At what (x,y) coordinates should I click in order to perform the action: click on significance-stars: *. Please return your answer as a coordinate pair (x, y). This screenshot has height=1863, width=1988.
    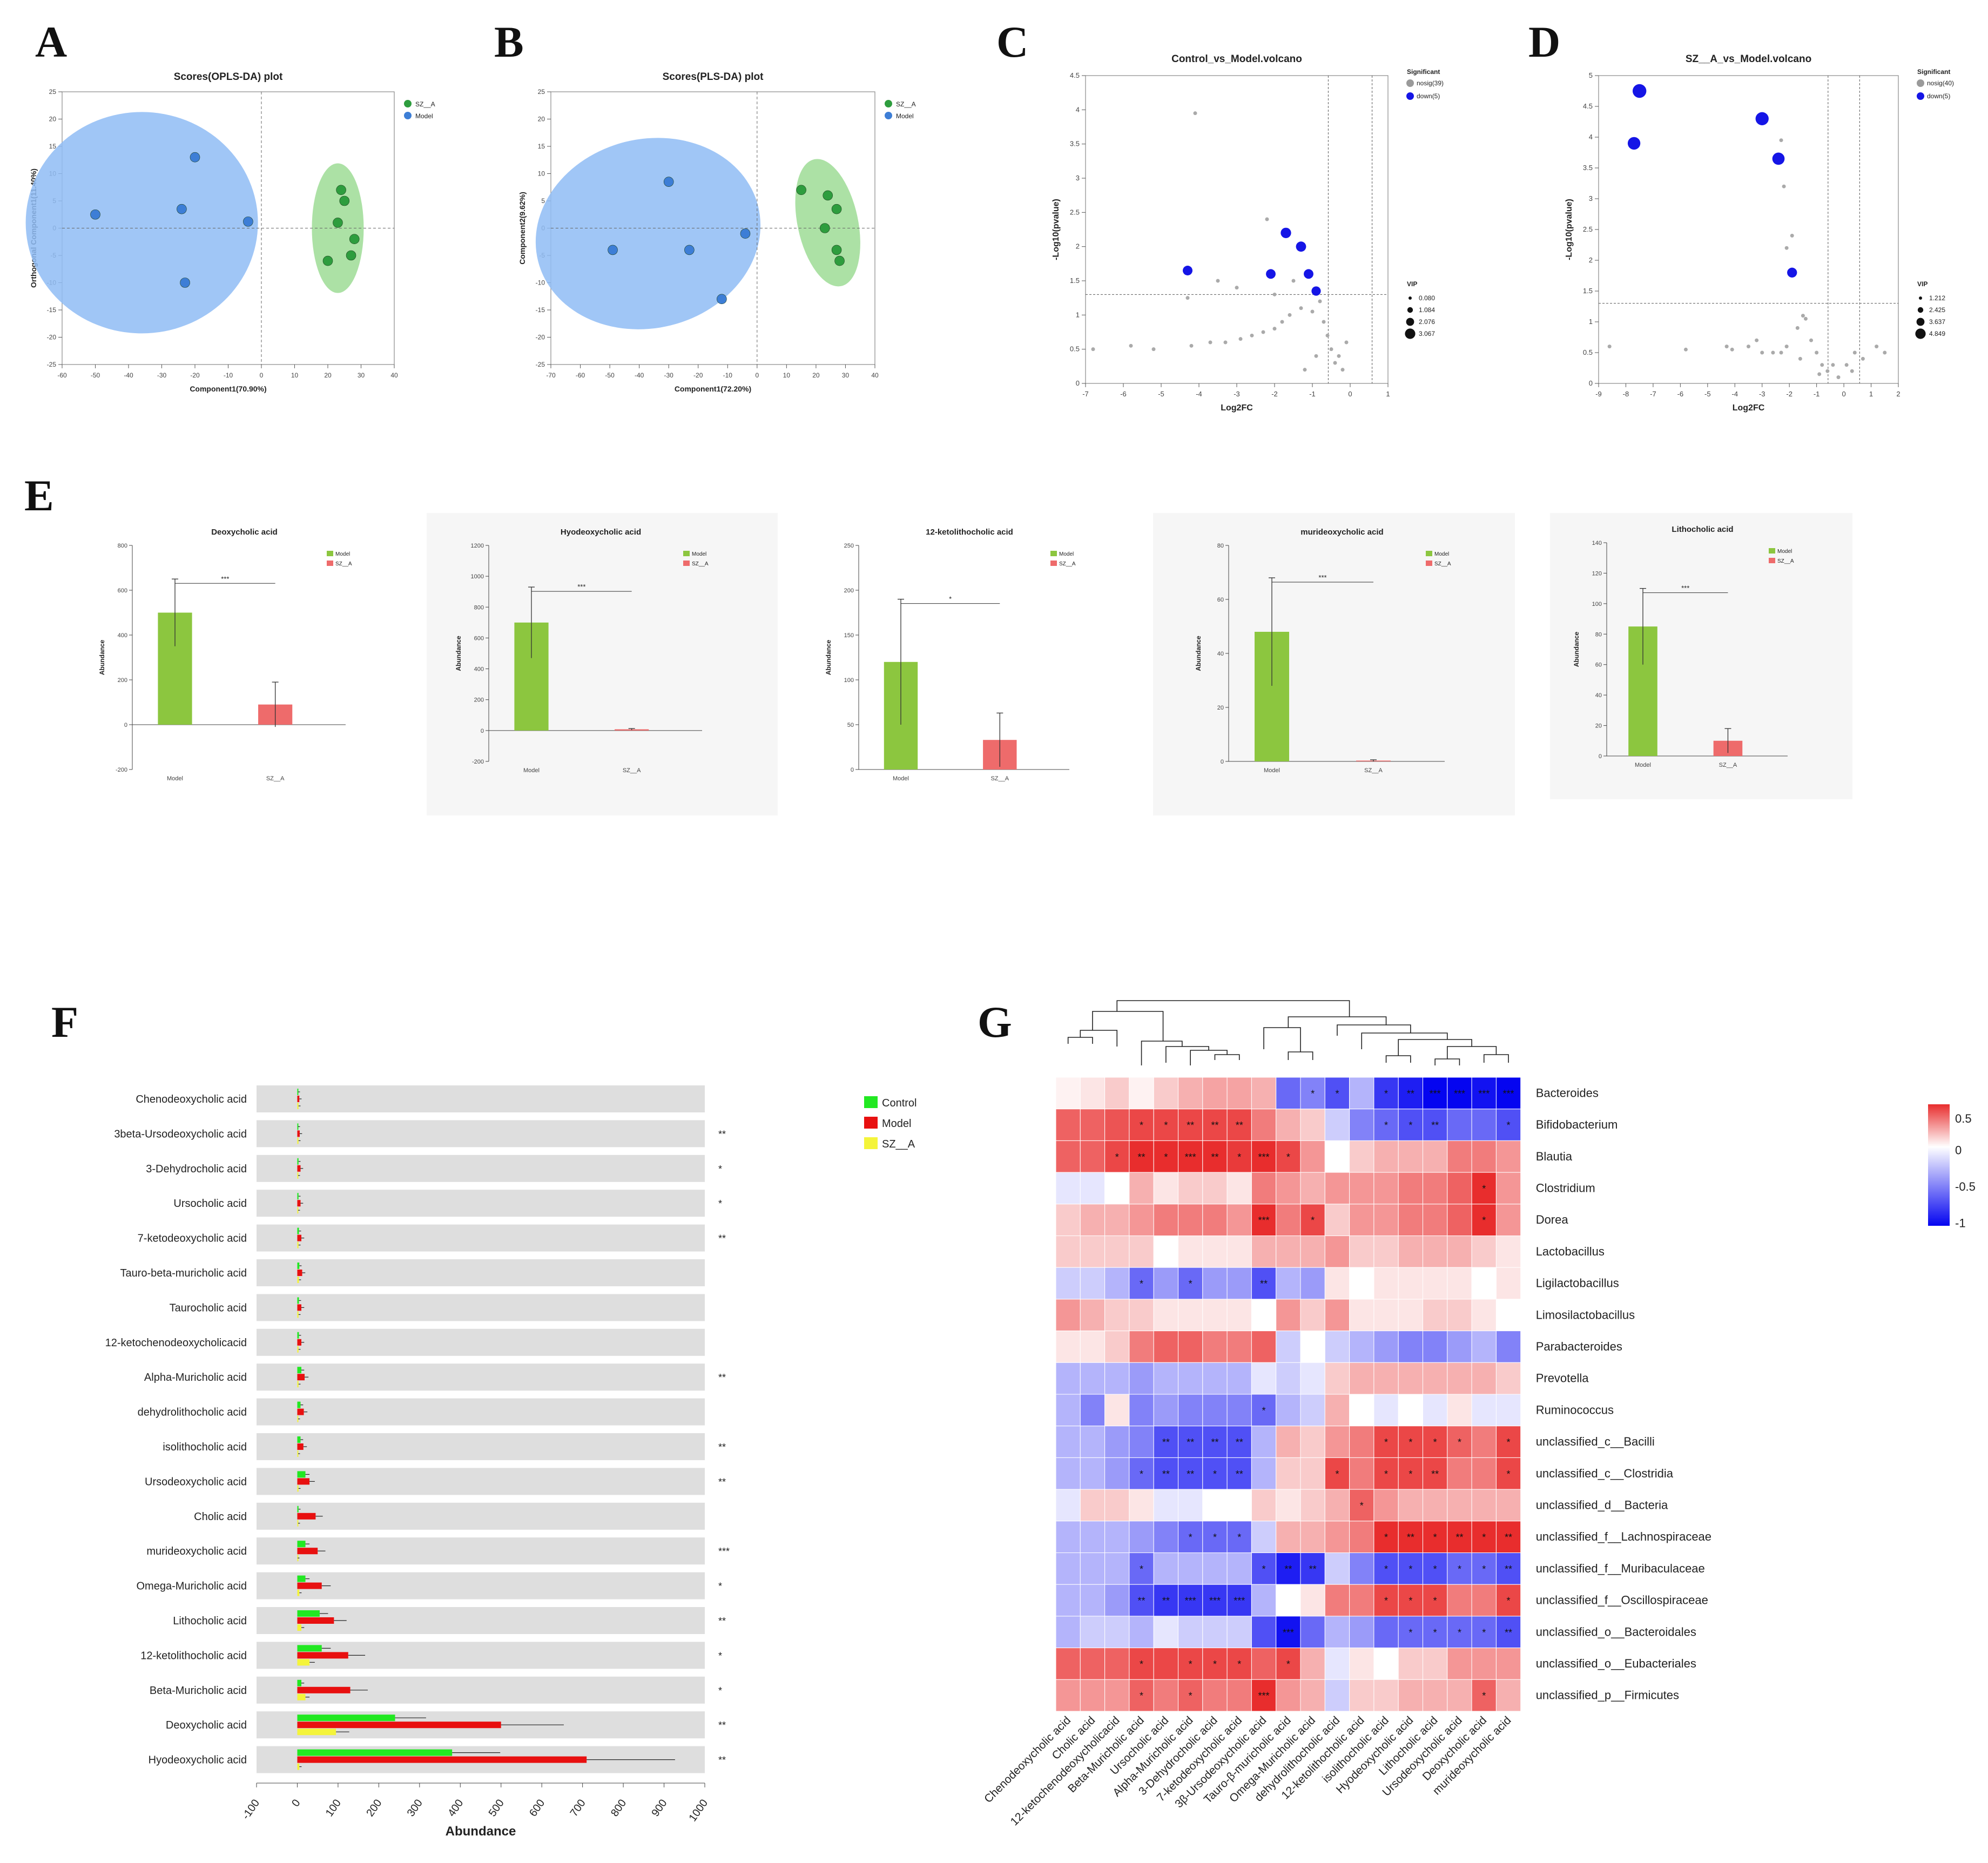
    Looking at the image, I should click on (720, 1169).